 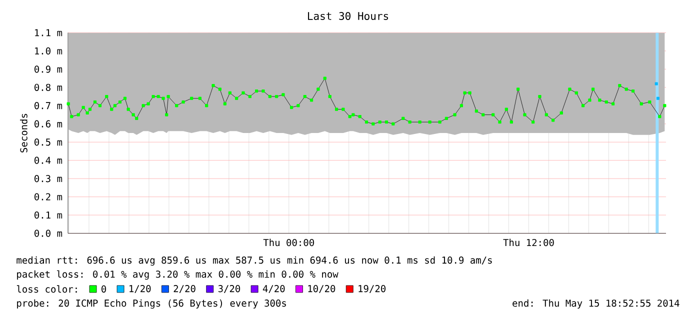 I want to click on y-tick-label: 0.6 m, so click(x=48, y=124).